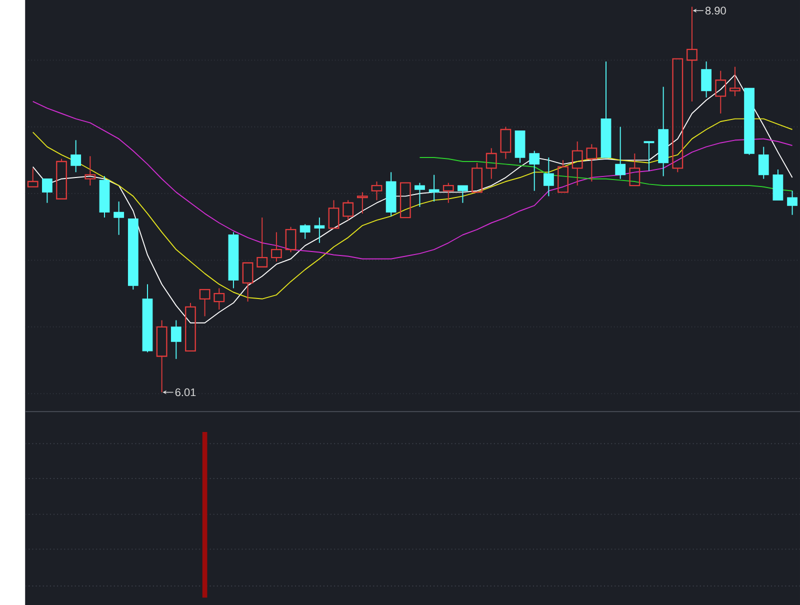  I want to click on annotation: 8.90, so click(715, 10).